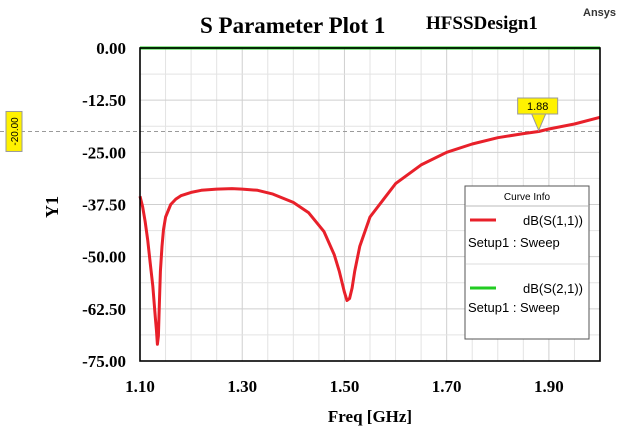 Image resolution: width=625 pixels, height=432 pixels. Describe the element at coordinates (370, 416) in the screenshot. I see `x-axis-label: Freq [GHz]` at that location.